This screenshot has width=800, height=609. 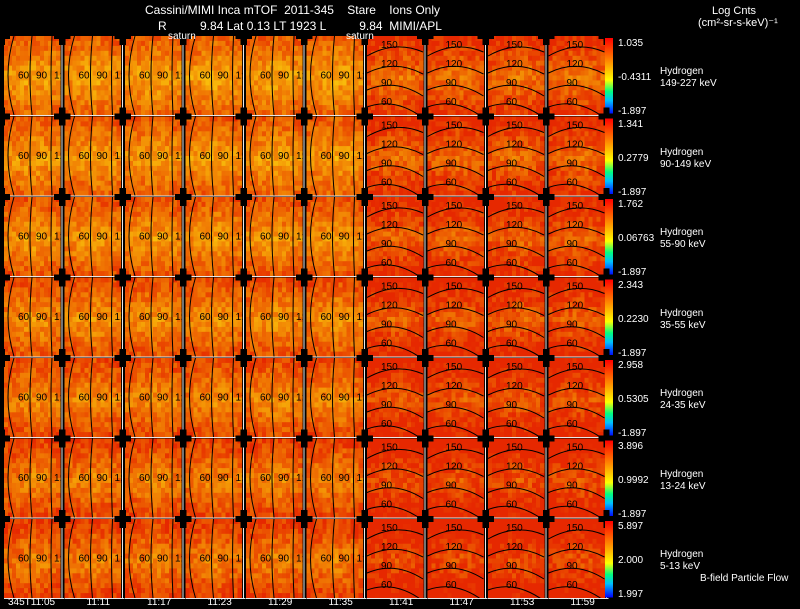 What do you see at coordinates (683, 244) in the screenshot?
I see `energy-range-label: 55-90 keV` at bounding box center [683, 244].